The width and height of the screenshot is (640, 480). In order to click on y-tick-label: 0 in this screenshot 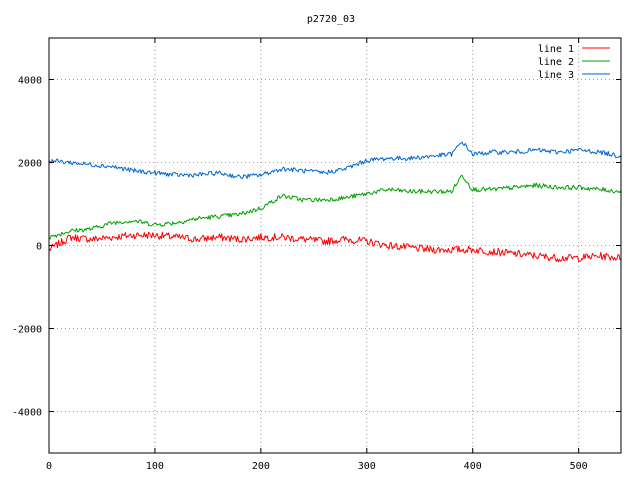, I will do `click(39, 247)`.